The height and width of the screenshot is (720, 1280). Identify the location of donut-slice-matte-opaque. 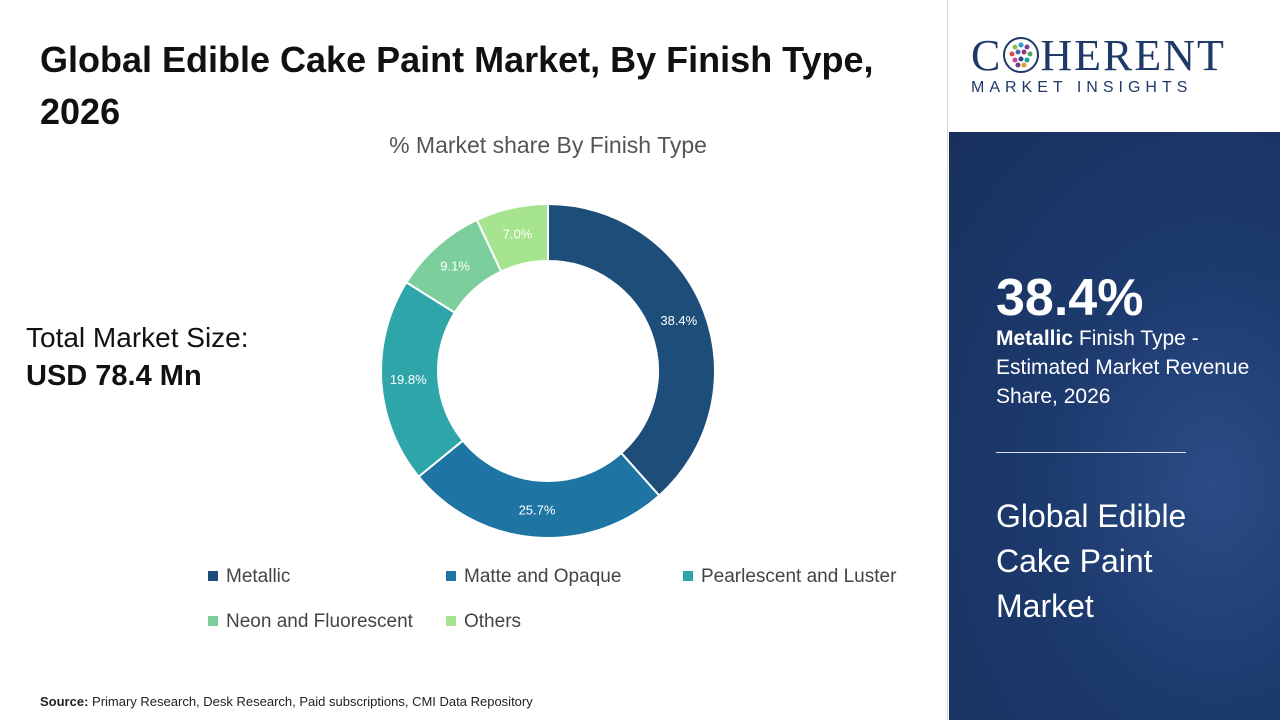
(539, 489).